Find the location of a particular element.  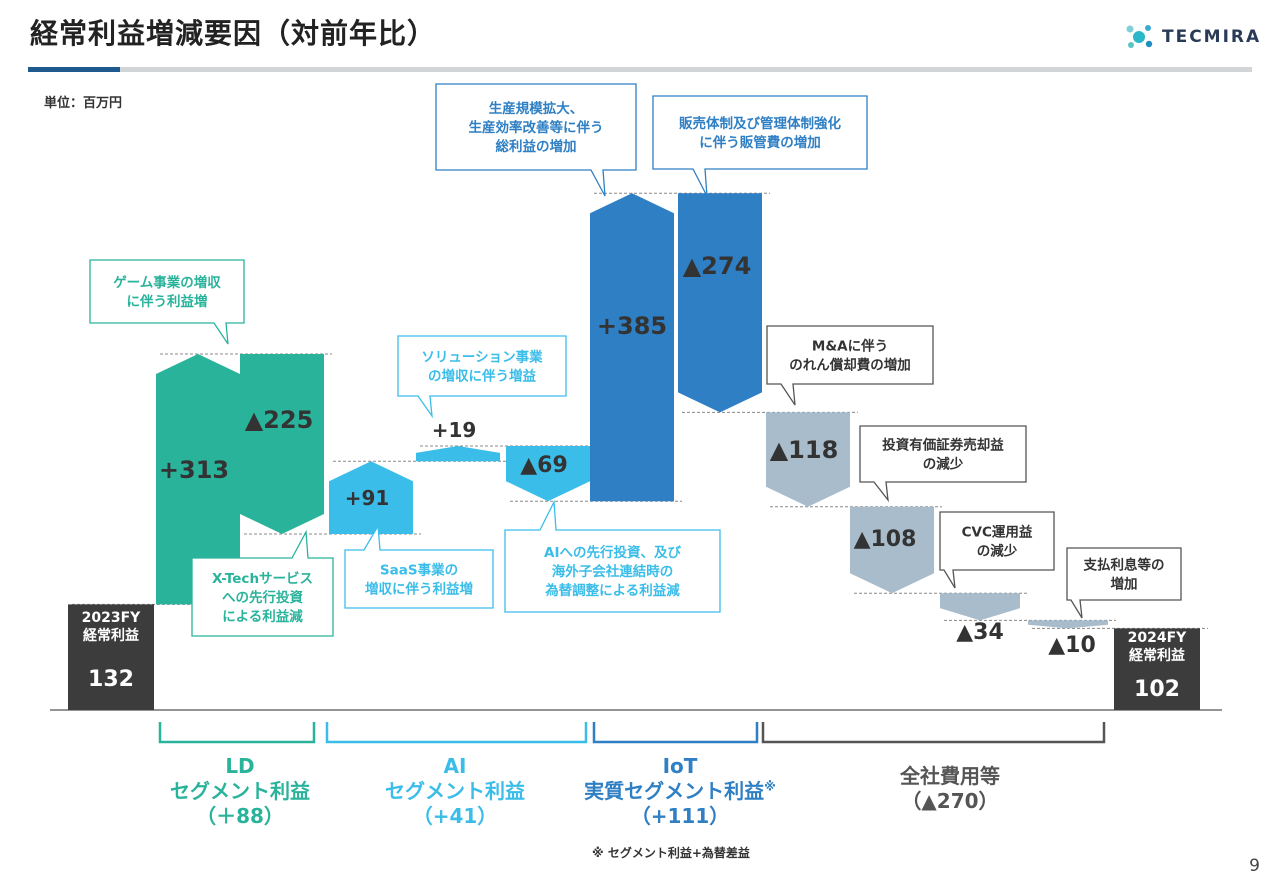

callout-text-ai-invest: AIへの先行投資、及び is located at coordinates (612, 552).